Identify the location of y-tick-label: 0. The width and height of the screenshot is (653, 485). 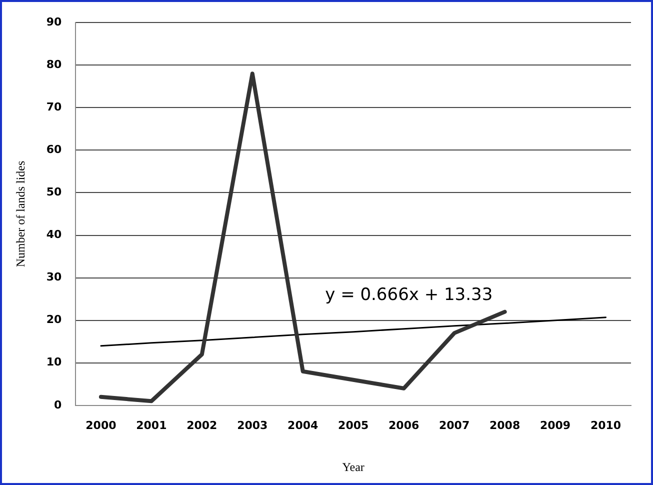
(58, 405).